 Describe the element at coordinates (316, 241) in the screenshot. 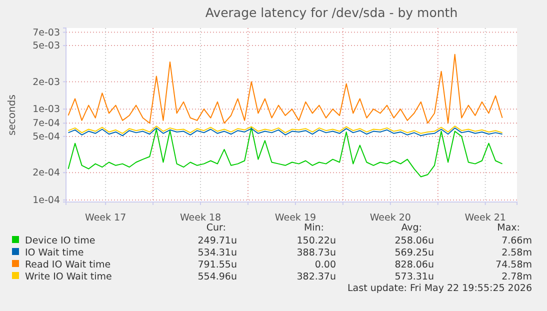

I see `text: 150.22u` at that location.